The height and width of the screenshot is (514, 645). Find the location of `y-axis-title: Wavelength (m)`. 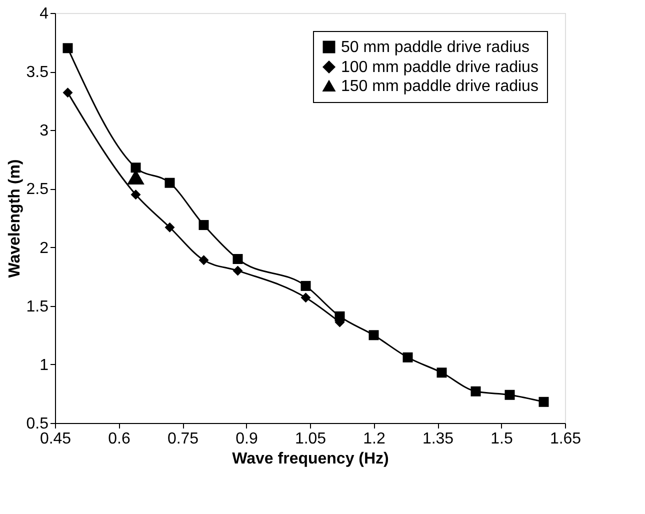

y-axis-title: Wavelength (m) is located at coordinates (15, 218).